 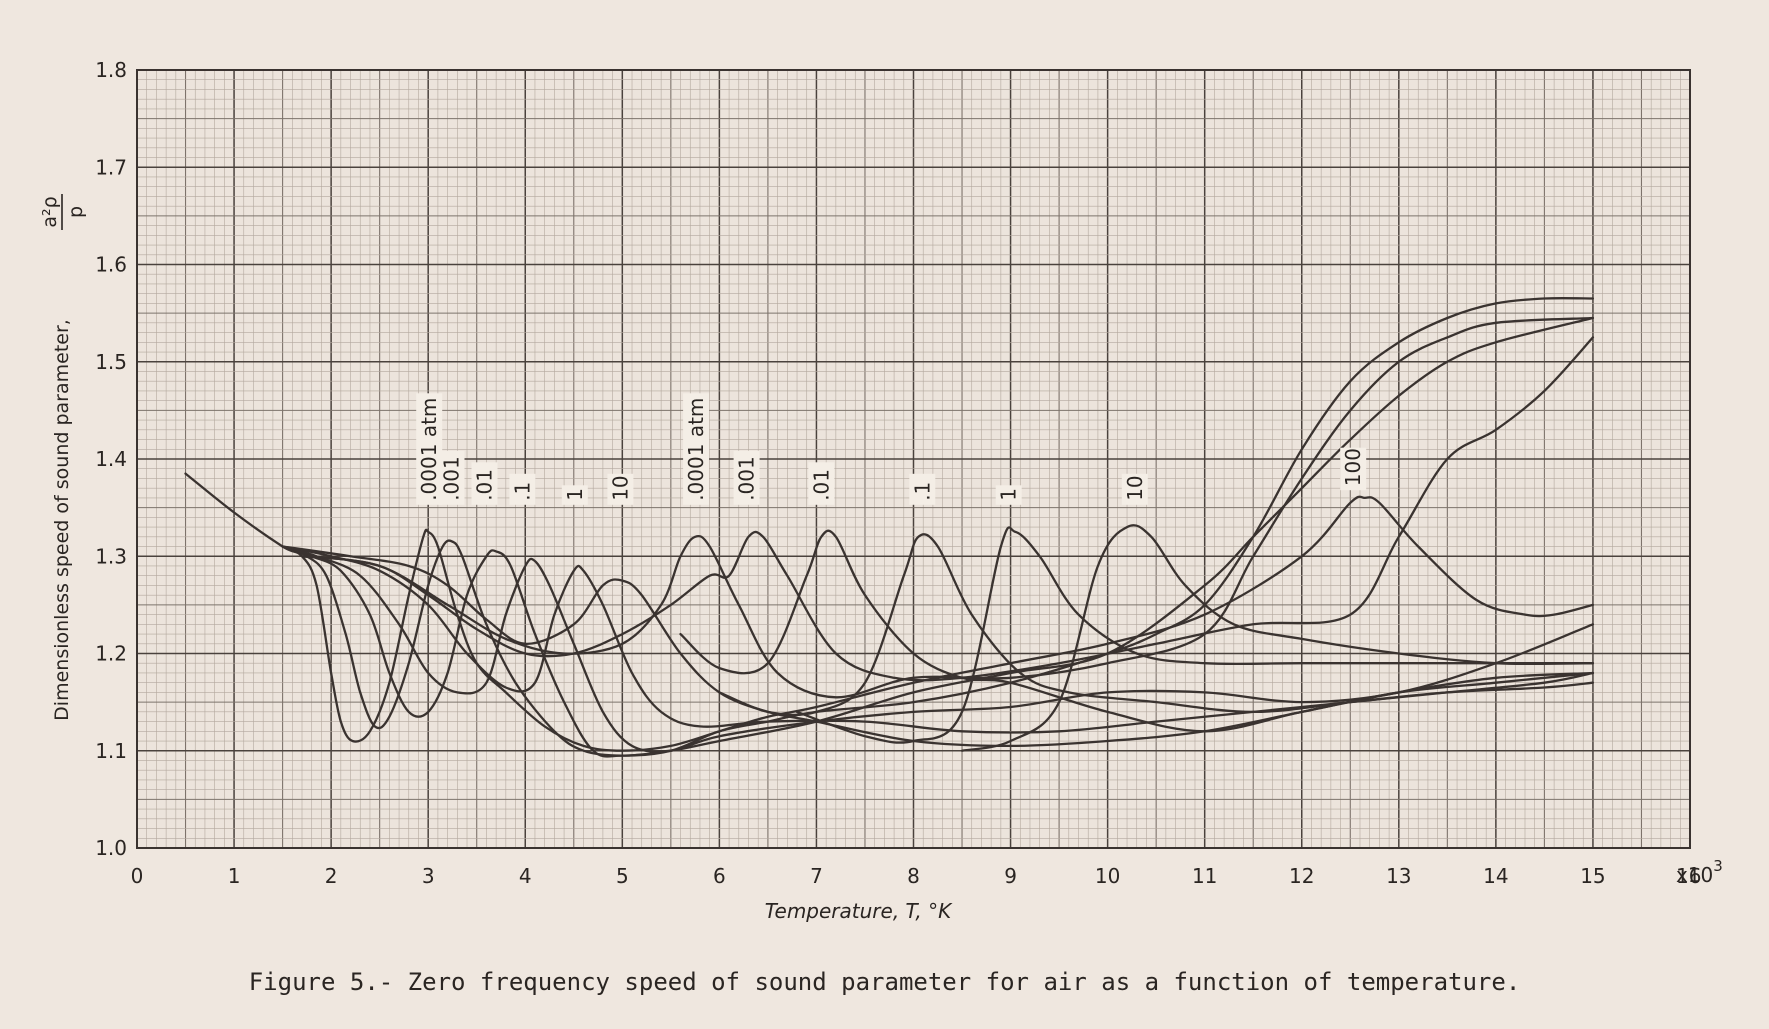 I want to click on curve-label: 100, so click(x=1353, y=469).